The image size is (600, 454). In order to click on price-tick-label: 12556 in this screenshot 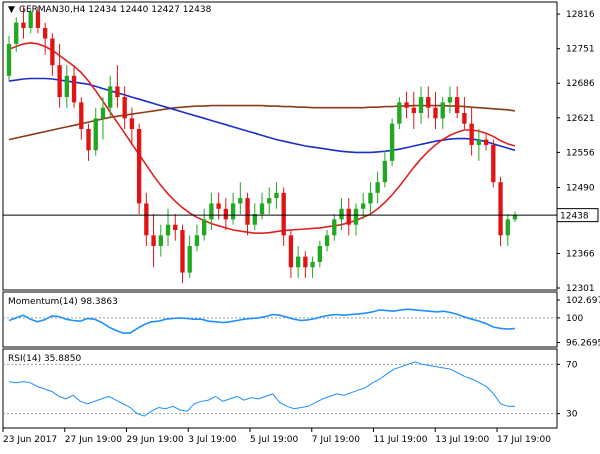, I will do `click(580, 153)`.